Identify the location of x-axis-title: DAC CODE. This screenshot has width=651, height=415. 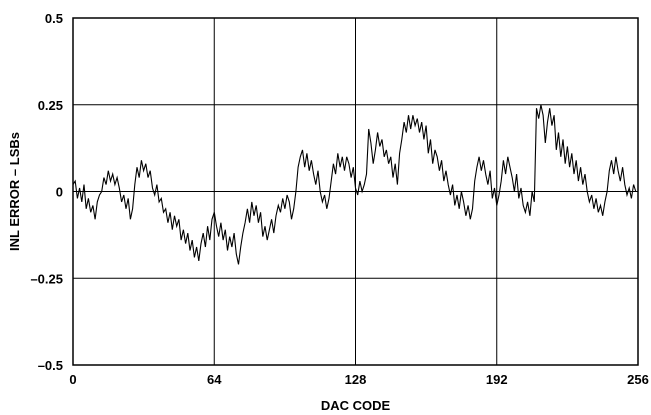
(356, 405).